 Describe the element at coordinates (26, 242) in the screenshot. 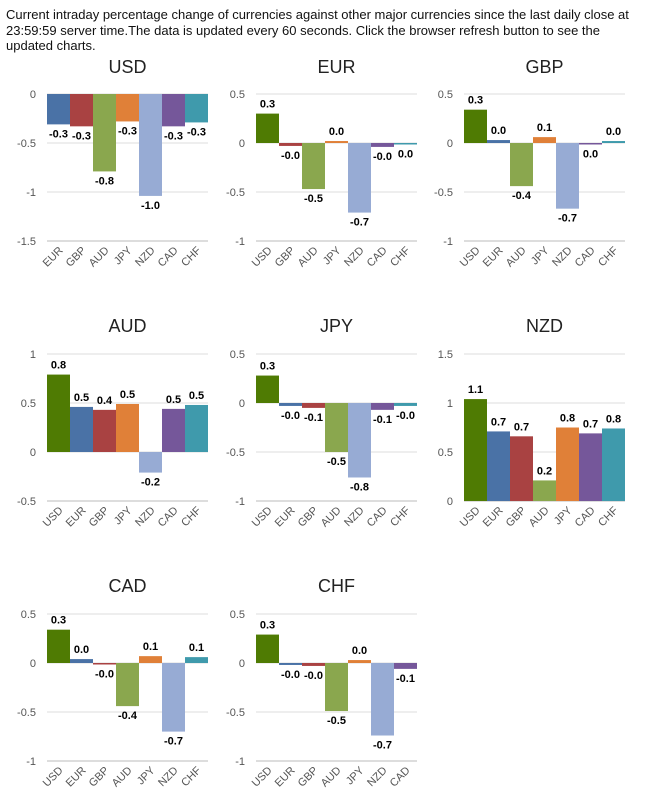

I see `y-tick-label: -1.5` at that location.